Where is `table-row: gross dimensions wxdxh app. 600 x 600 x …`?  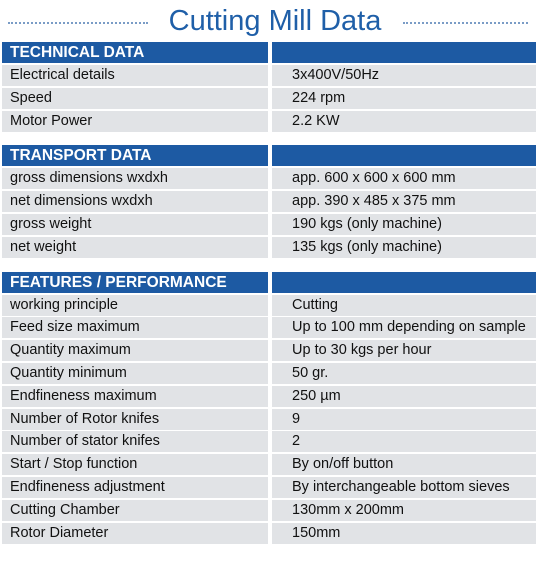 table-row: gross dimensions wxdxh app. 600 x 600 x … is located at coordinates (269, 179).